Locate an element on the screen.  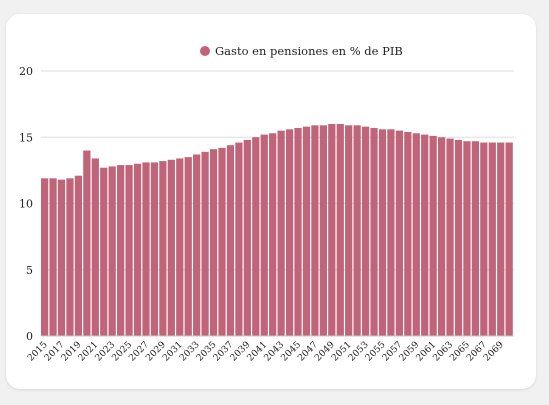
bar-2021 is located at coordinates (95, 247).